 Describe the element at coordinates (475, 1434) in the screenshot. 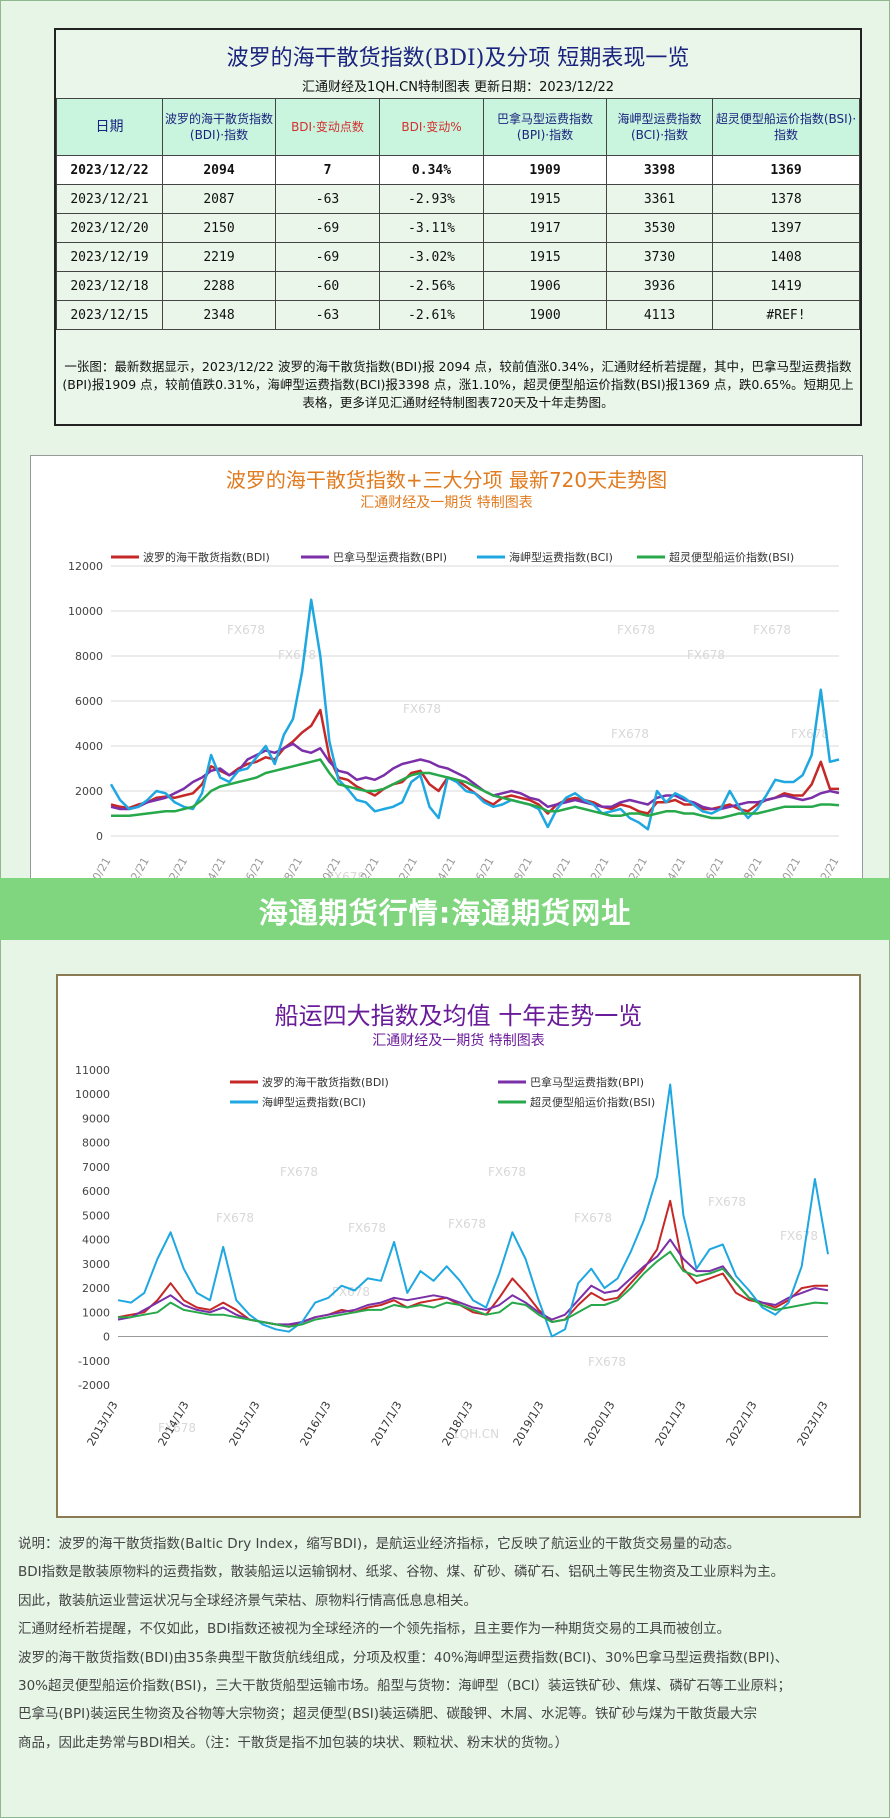

I see `watermark: 1QH.CN` at that location.